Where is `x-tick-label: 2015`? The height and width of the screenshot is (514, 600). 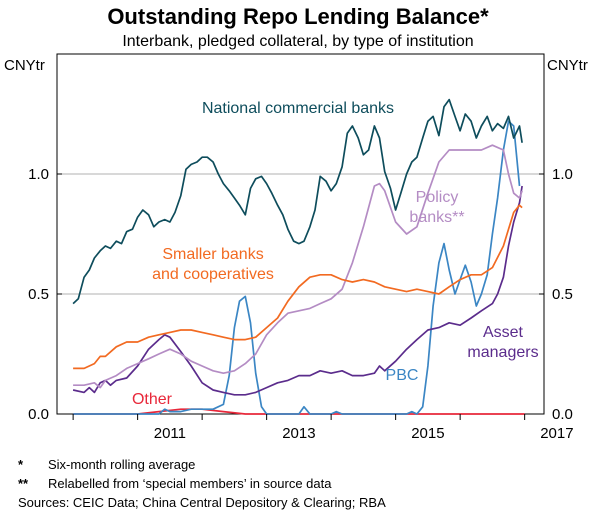 x-tick-label: 2015 is located at coordinates (427, 433).